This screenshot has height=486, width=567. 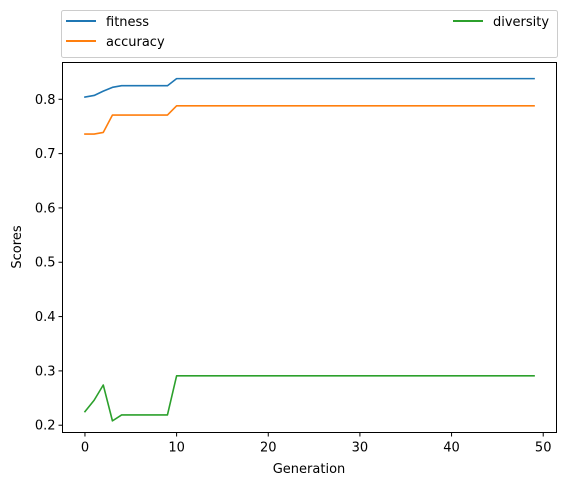 What do you see at coordinates (360, 448) in the screenshot?
I see `x-tick-label: 30` at bounding box center [360, 448].